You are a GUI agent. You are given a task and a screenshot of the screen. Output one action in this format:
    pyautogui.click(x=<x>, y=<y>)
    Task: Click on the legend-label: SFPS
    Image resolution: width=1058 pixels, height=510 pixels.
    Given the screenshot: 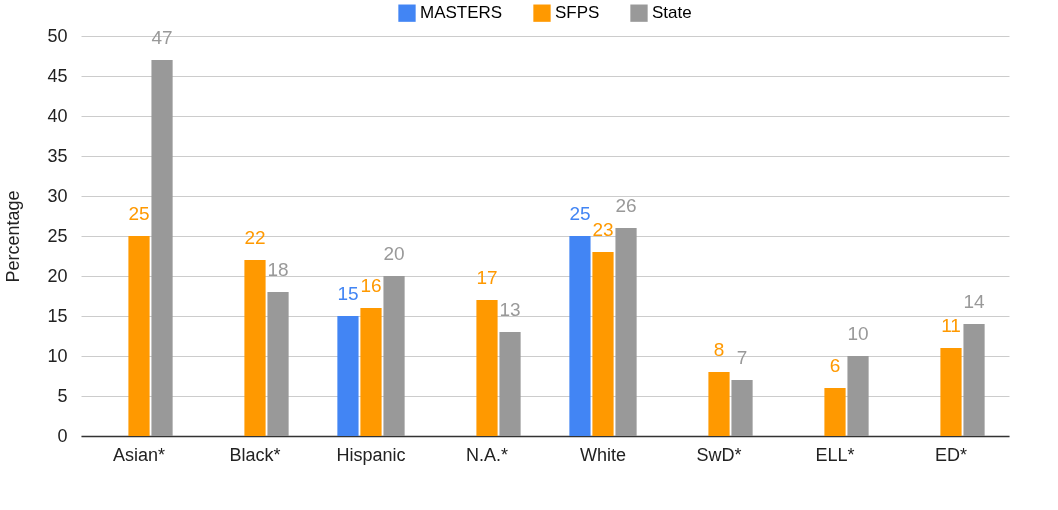 What is the action you would take?
    pyautogui.click(x=577, y=13)
    